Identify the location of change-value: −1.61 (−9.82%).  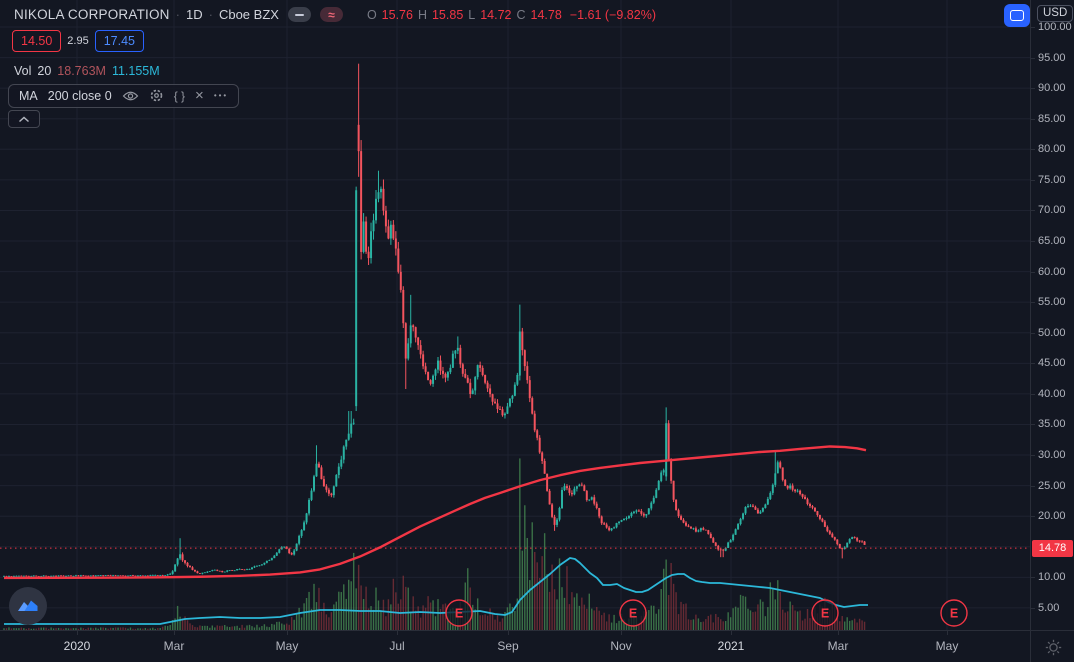
(612, 14).